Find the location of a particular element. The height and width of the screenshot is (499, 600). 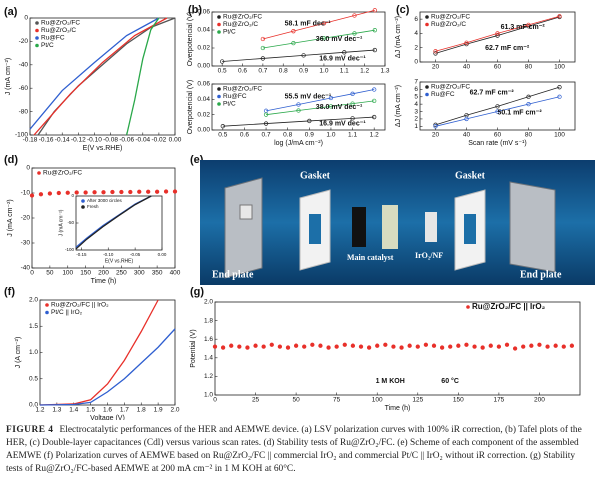

x-tick-label: 80 is located at coordinates (529, 67).